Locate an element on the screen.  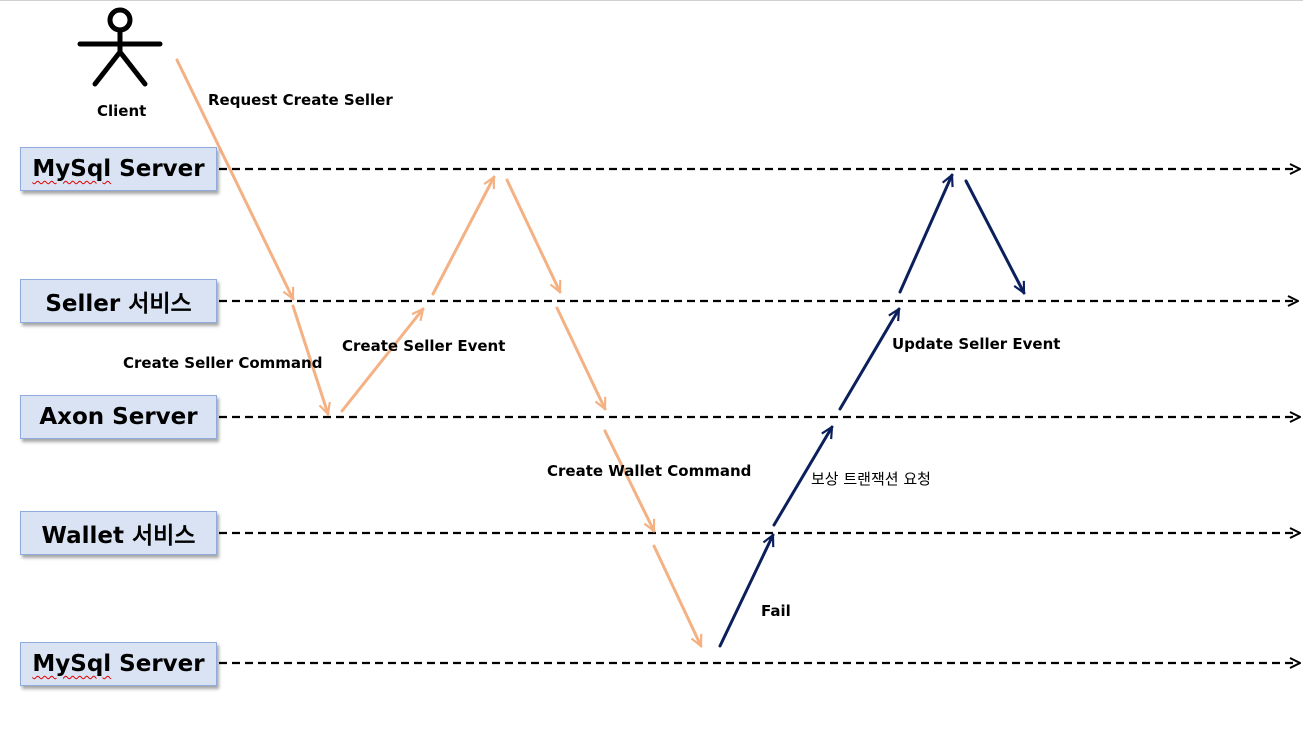
arrow-seller-to-axon is located at coordinates (581, 357).